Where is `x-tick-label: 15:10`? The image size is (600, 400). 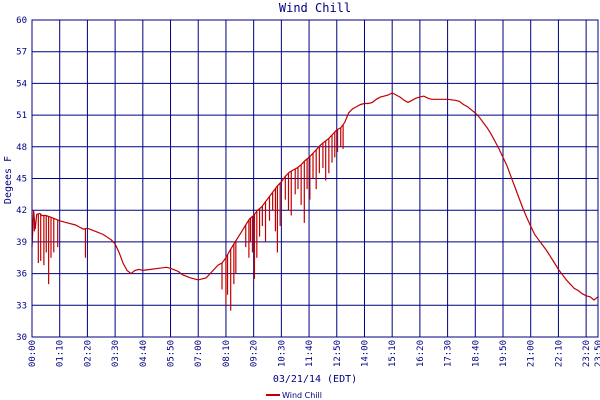 x-tick-label: 15:10 is located at coordinates (393, 353).